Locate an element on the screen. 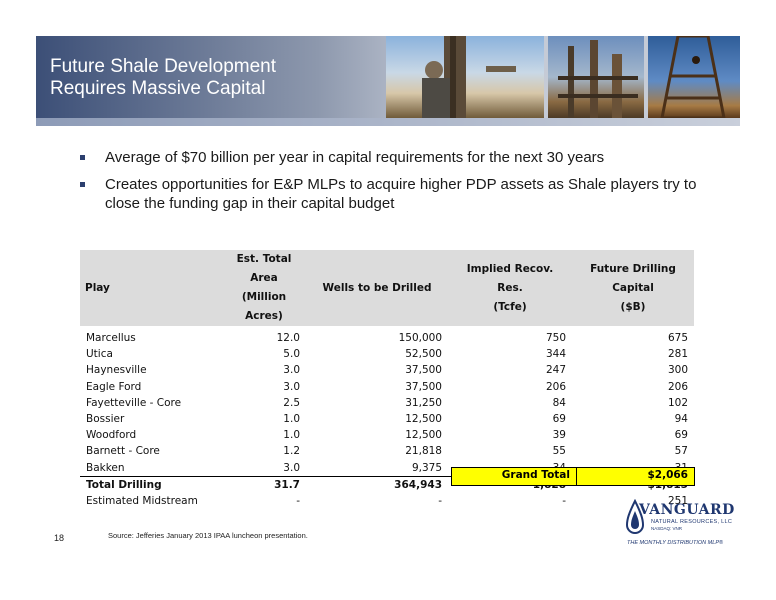 This screenshot has width=776, height=600. cell-reserves: 344 is located at coordinates (555, 354).